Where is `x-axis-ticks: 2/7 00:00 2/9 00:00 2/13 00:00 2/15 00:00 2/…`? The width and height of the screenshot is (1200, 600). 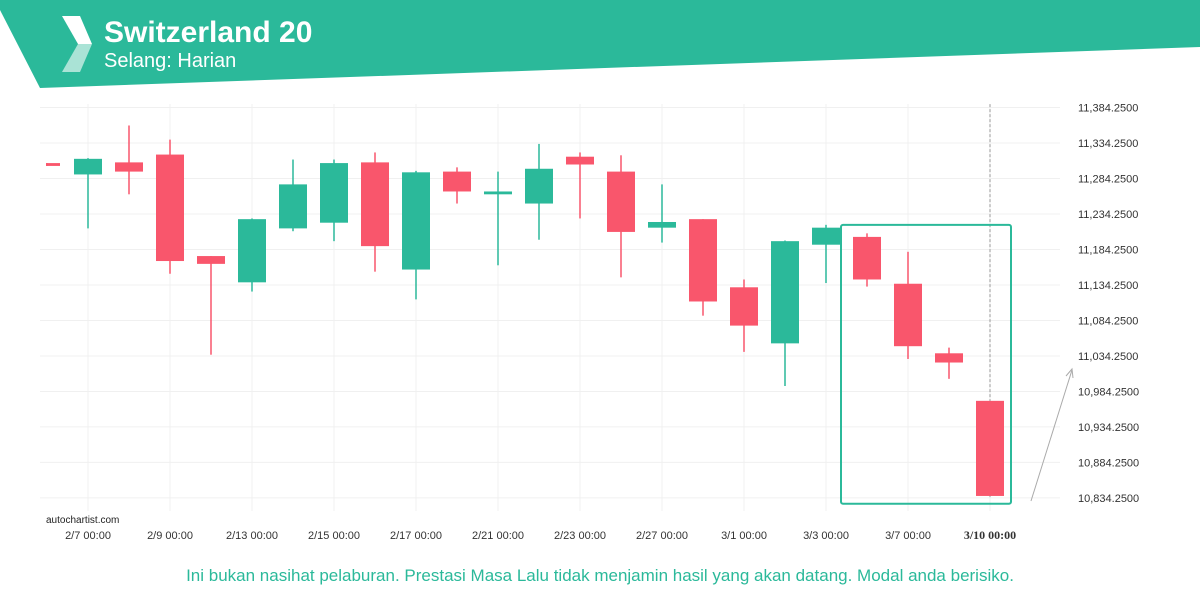
x-axis-ticks: 2/7 00:00 2/9 00:00 2/13 00:00 2/15 00:00 2/… is located at coordinates (540, 535).